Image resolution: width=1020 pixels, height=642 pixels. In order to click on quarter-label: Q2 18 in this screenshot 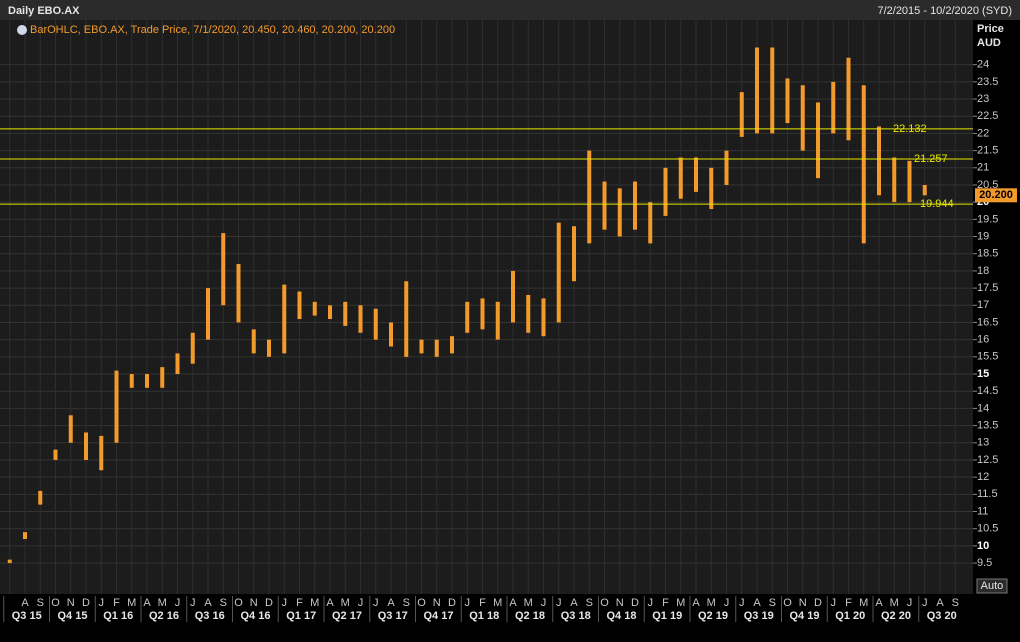, I will do `click(530, 616)`.